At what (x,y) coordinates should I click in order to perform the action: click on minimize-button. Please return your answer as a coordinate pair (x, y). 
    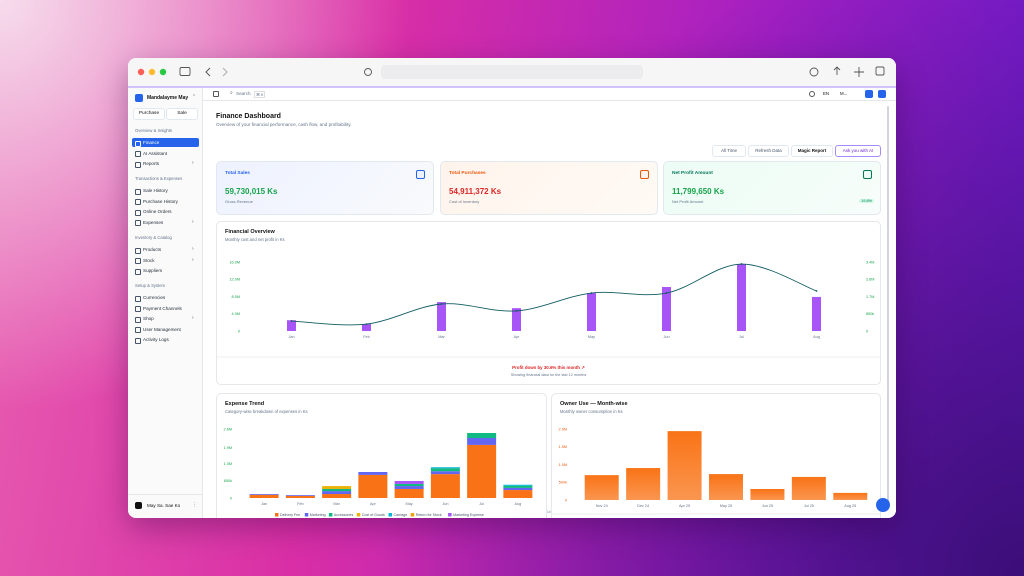
    Looking at the image, I should click on (152, 72).